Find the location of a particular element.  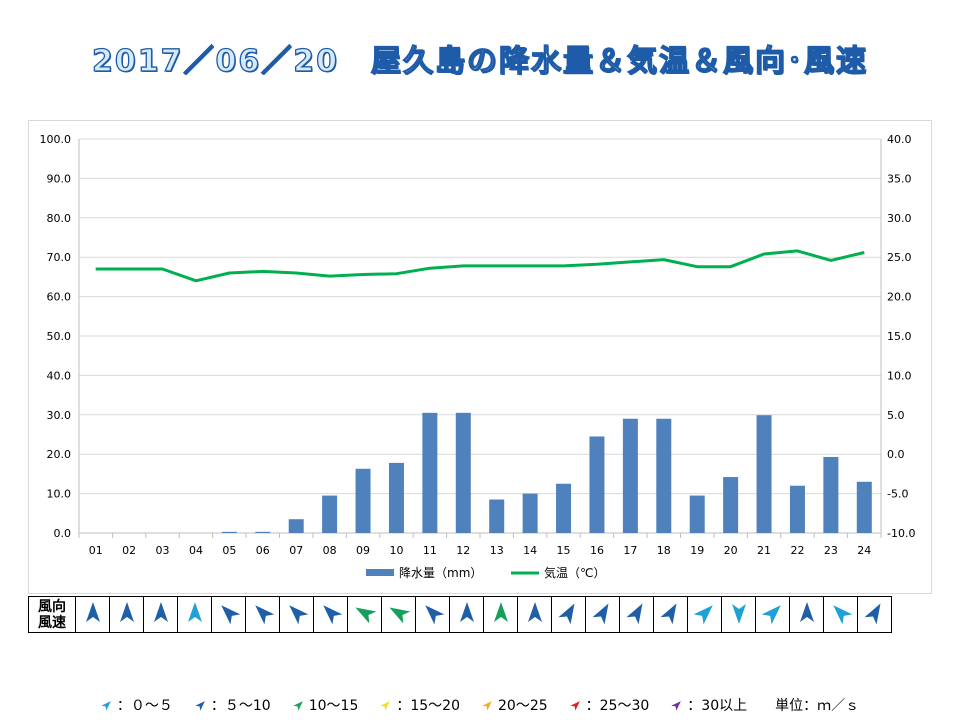

x-tick-label: 24 is located at coordinates (864, 550).